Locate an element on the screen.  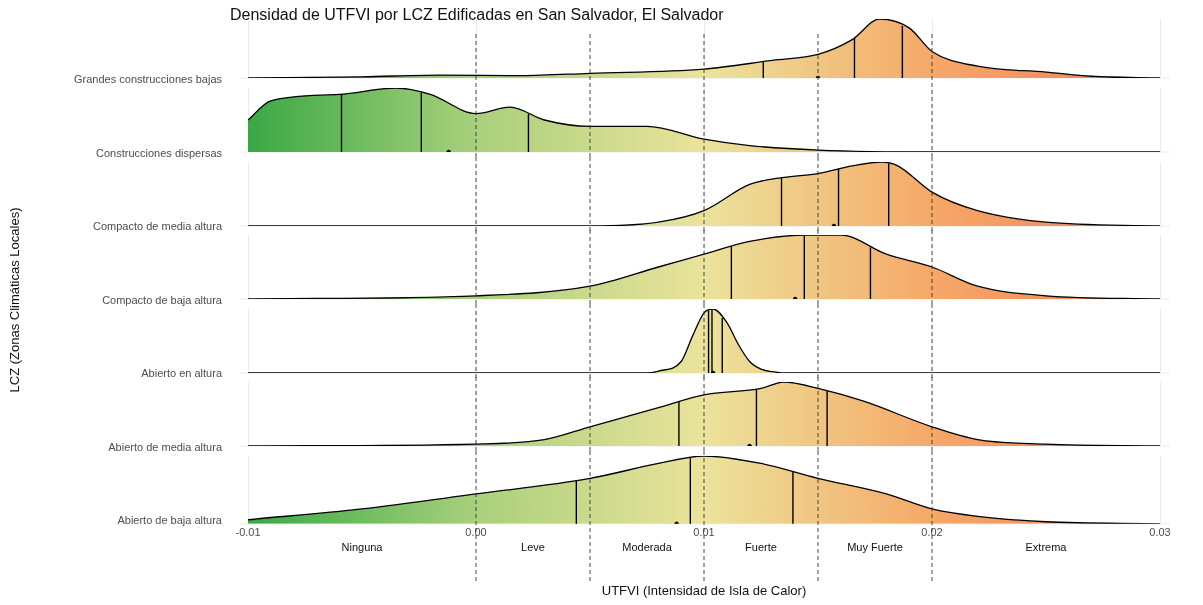
text: Leve is located at coordinates (533, 546).